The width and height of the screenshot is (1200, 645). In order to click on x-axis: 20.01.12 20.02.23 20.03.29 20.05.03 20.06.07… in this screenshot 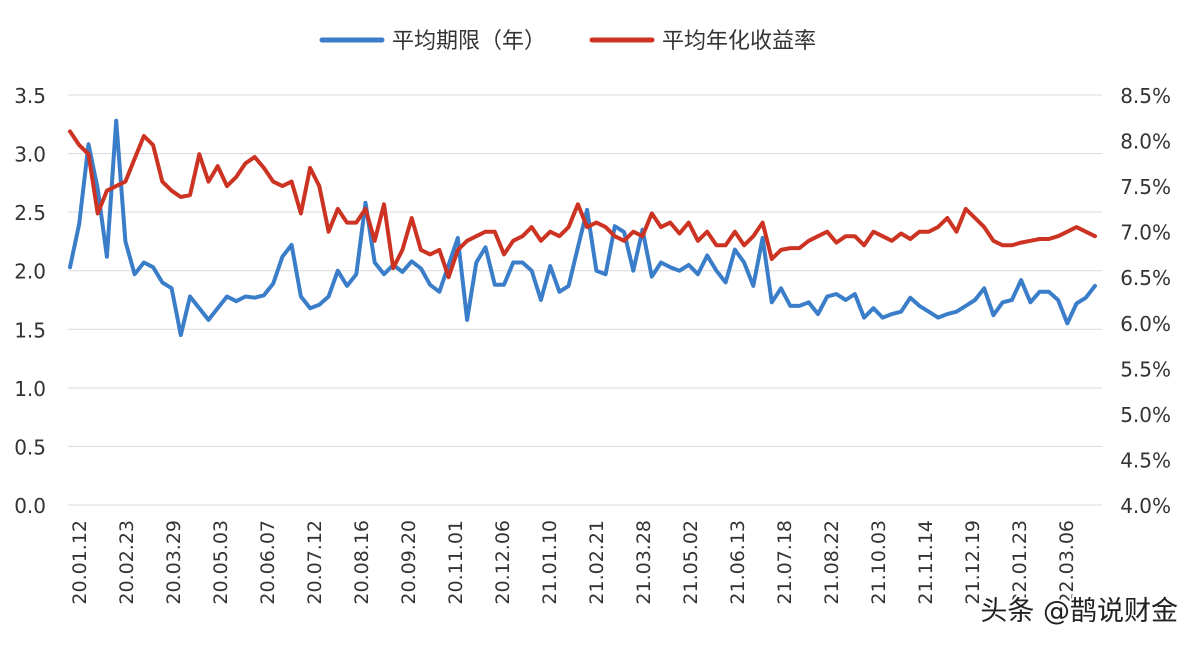, I will do `click(573, 562)`.